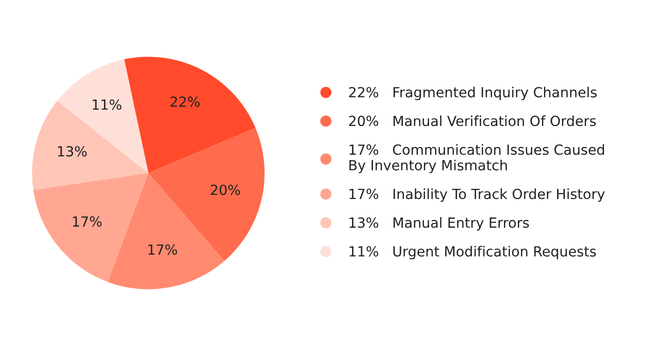 The width and height of the screenshot is (645, 346). I want to click on legend-label: 13% Manual Entry Errors, so click(439, 224).